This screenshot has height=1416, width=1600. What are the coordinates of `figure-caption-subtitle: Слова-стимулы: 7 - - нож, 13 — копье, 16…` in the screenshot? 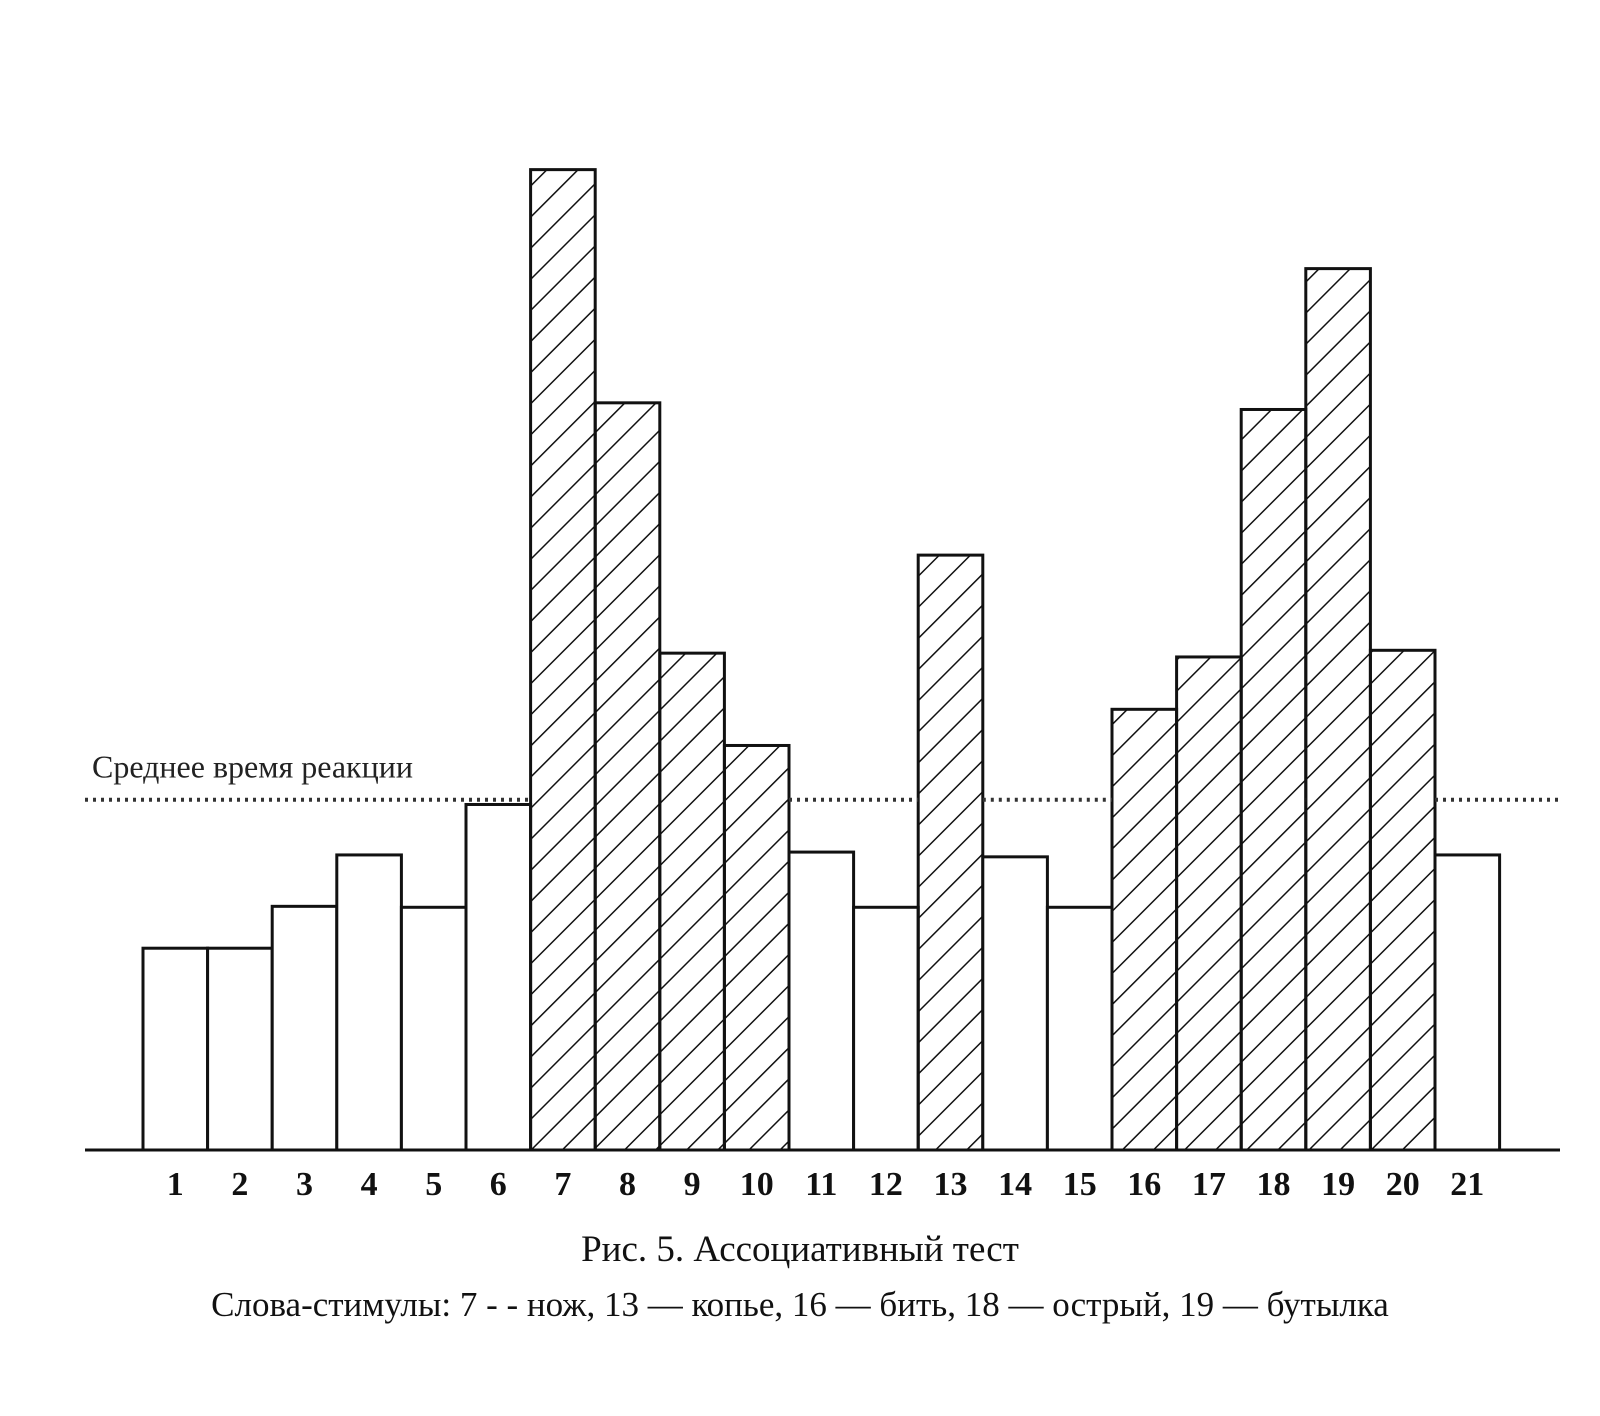 It's located at (800, 1304).